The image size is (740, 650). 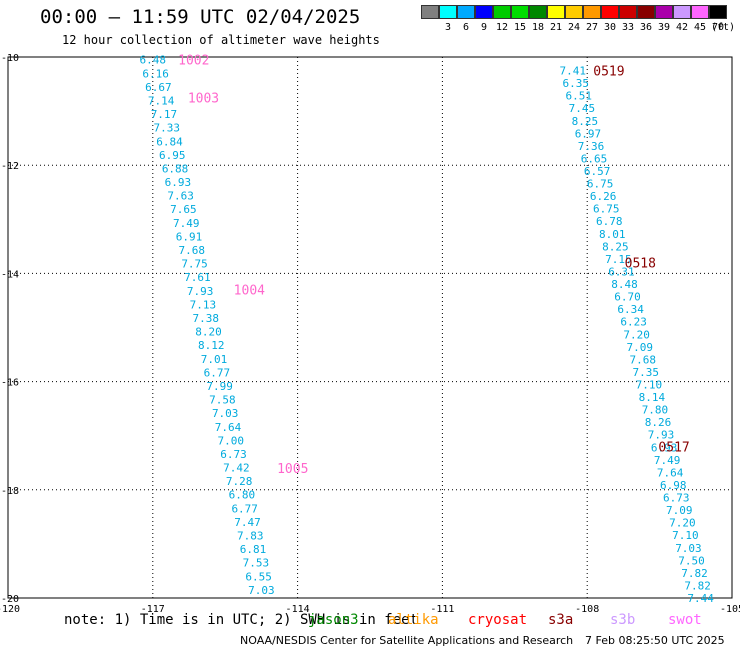 I want to click on track-b-wave-height-label: 7.15, so click(x=618, y=259).